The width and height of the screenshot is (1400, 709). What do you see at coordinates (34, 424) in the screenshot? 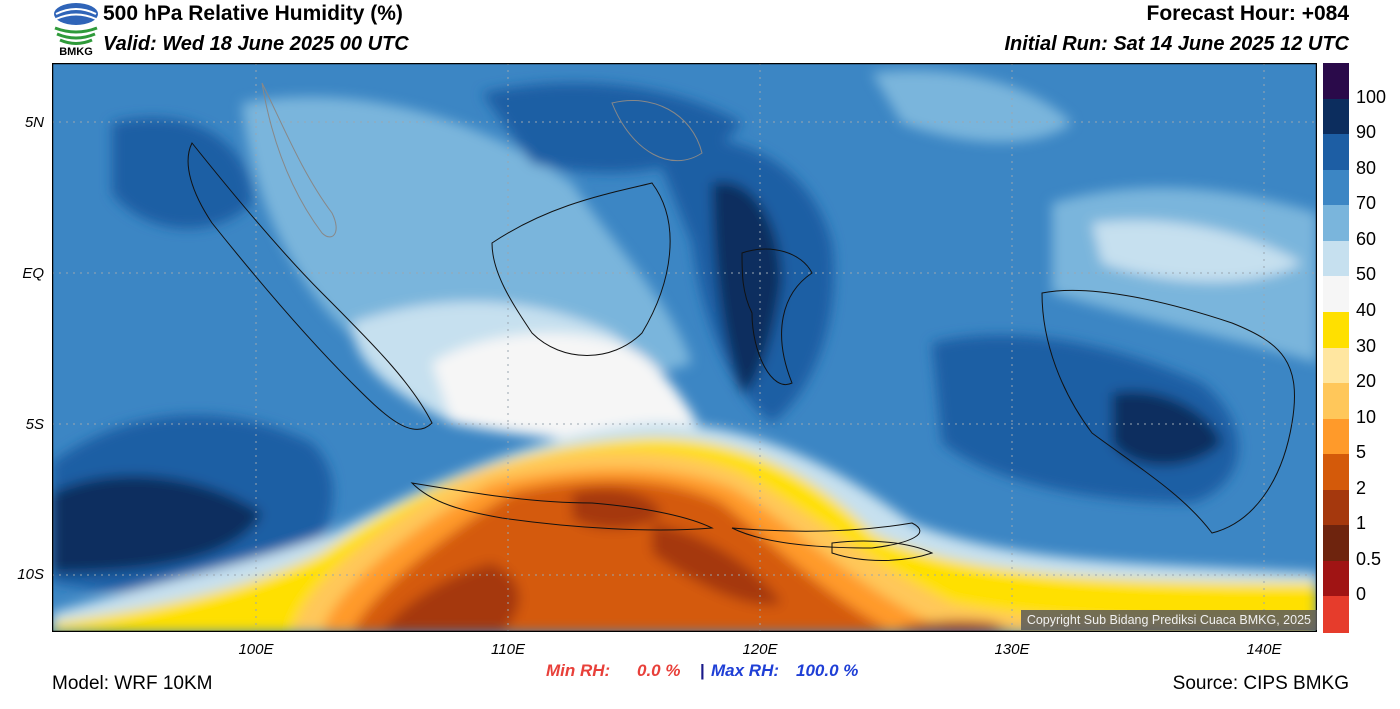
I see `lat-label-5s: 5S` at bounding box center [34, 424].